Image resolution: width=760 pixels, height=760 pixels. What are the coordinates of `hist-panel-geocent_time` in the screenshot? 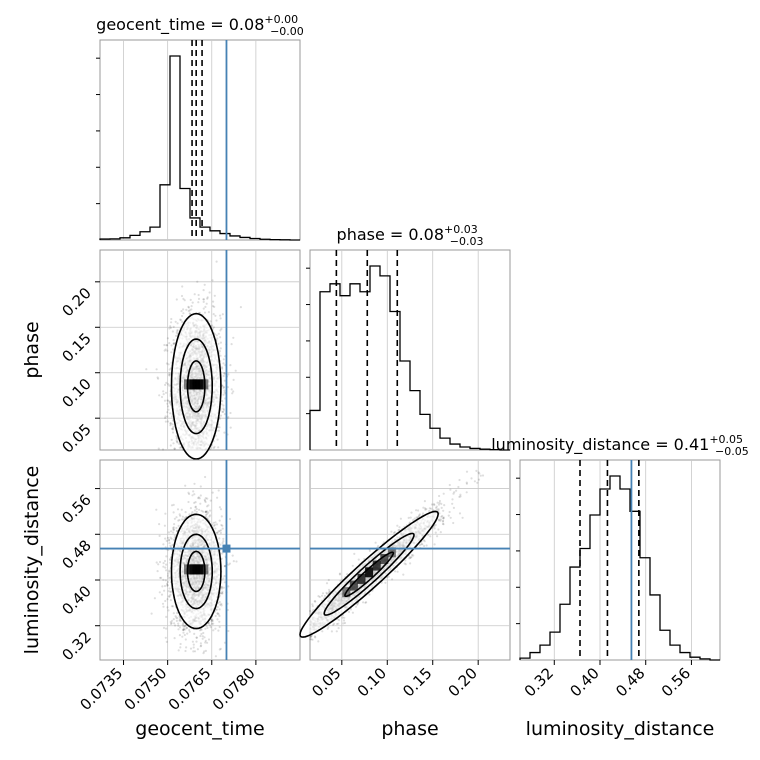 It's located at (200, 140).